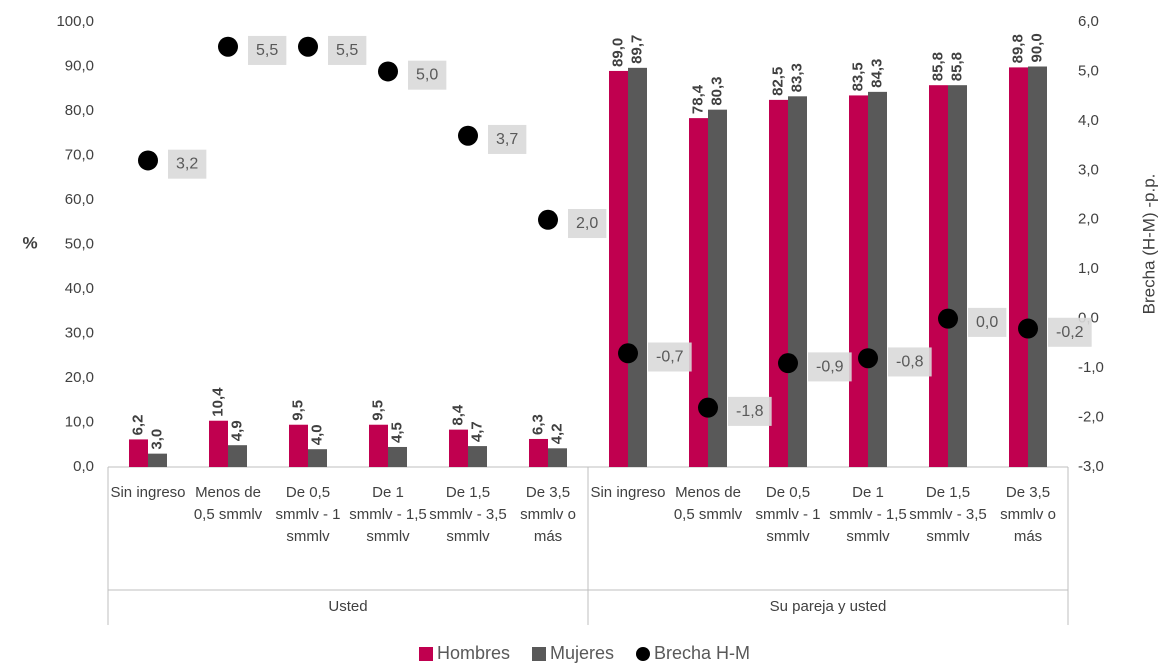 The width and height of the screenshot is (1169, 669). I want to click on x-tick-label: De 1 smmlv - 1,5 smmlv, so click(388, 514).